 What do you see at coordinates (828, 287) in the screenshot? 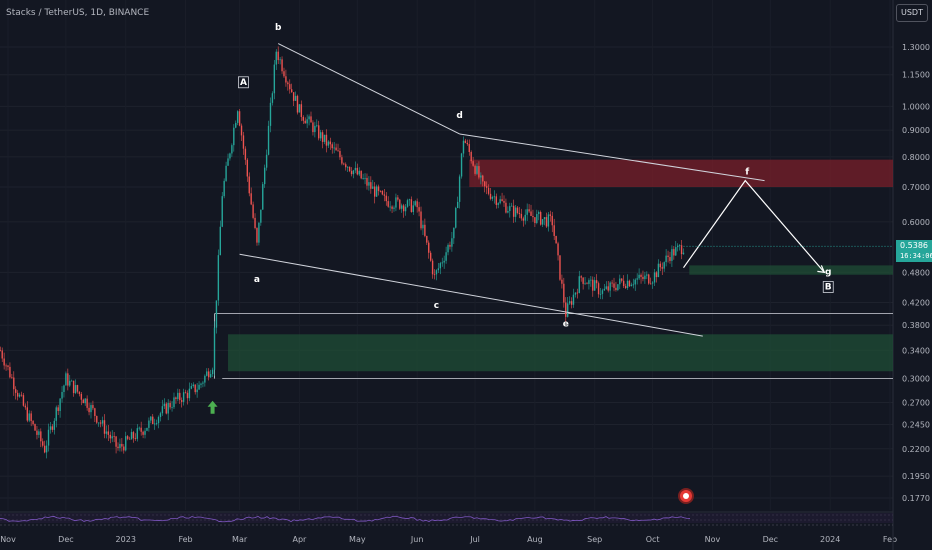
I see `wave-label-B: B` at bounding box center [828, 287].